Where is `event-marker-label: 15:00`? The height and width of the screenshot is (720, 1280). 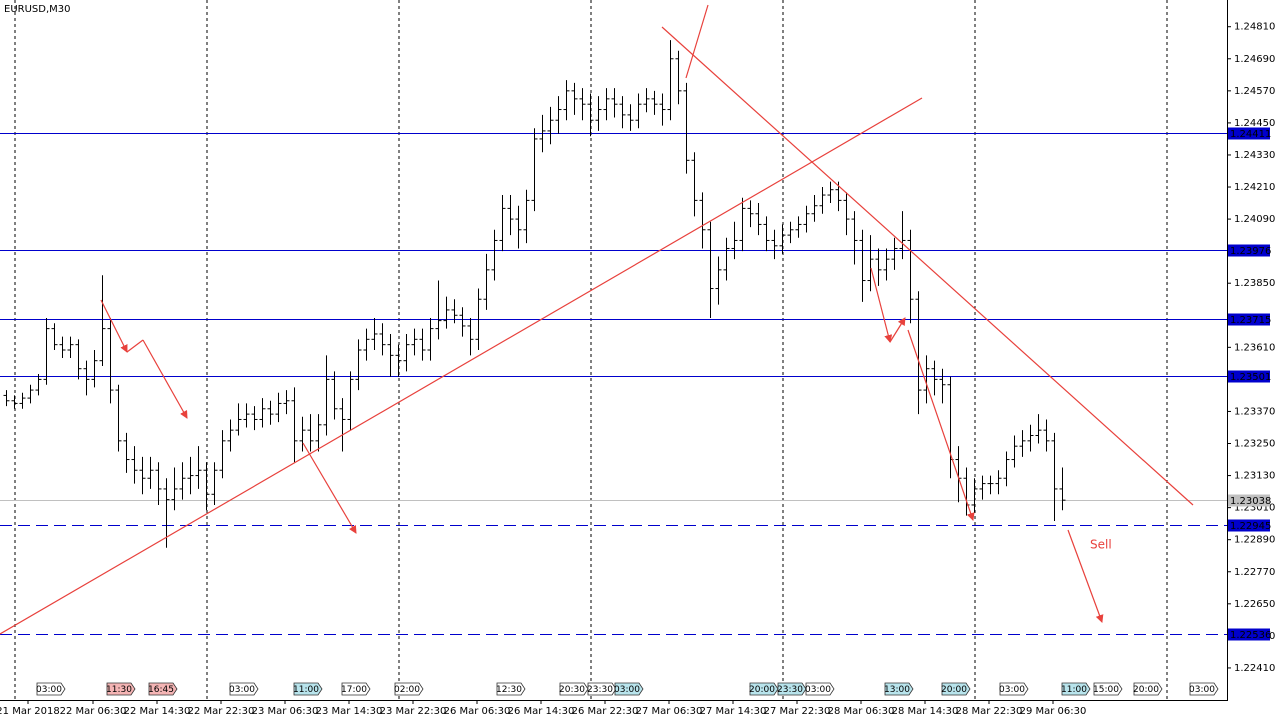 event-marker-label: 15:00 is located at coordinates (1106, 690).